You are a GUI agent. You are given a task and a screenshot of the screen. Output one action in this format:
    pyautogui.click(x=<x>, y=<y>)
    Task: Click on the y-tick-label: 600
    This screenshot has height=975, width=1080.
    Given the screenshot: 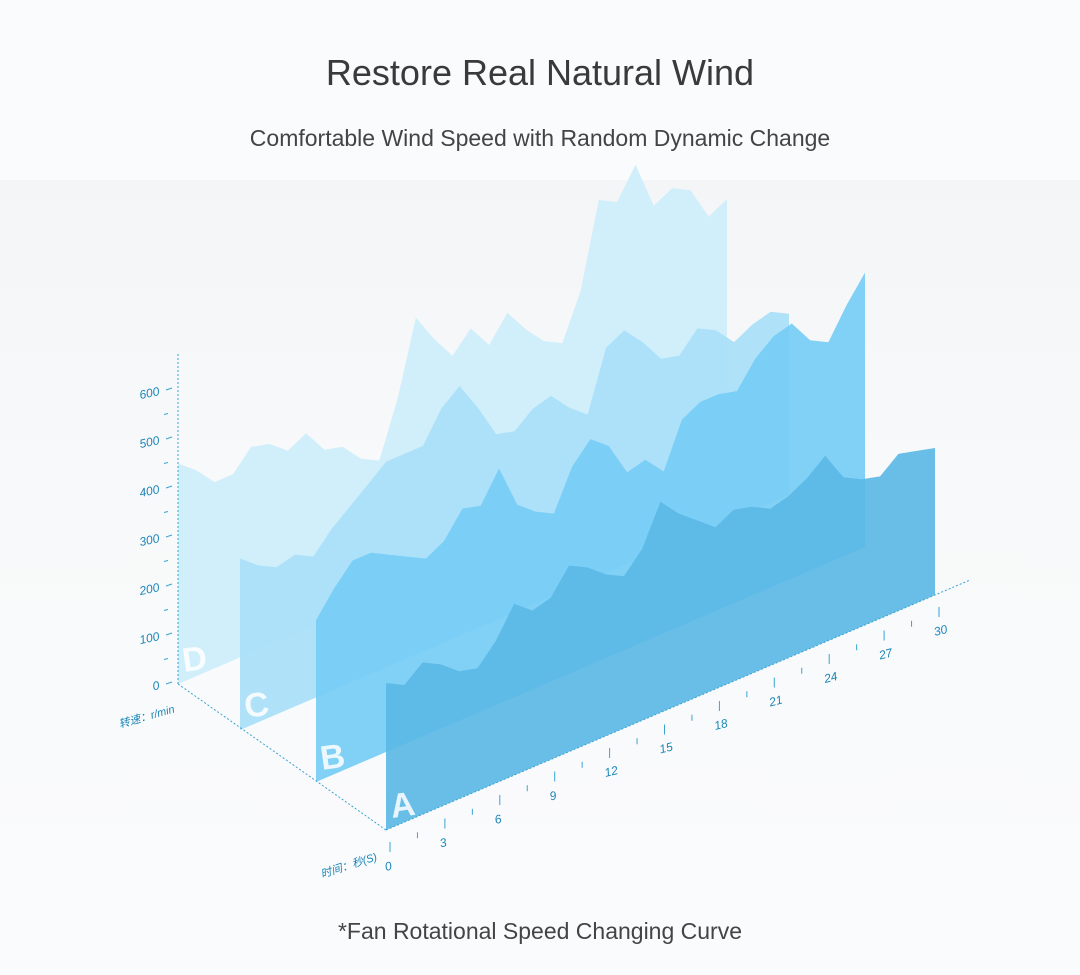 What is the action you would take?
    pyautogui.click(x=149, y=393)
    